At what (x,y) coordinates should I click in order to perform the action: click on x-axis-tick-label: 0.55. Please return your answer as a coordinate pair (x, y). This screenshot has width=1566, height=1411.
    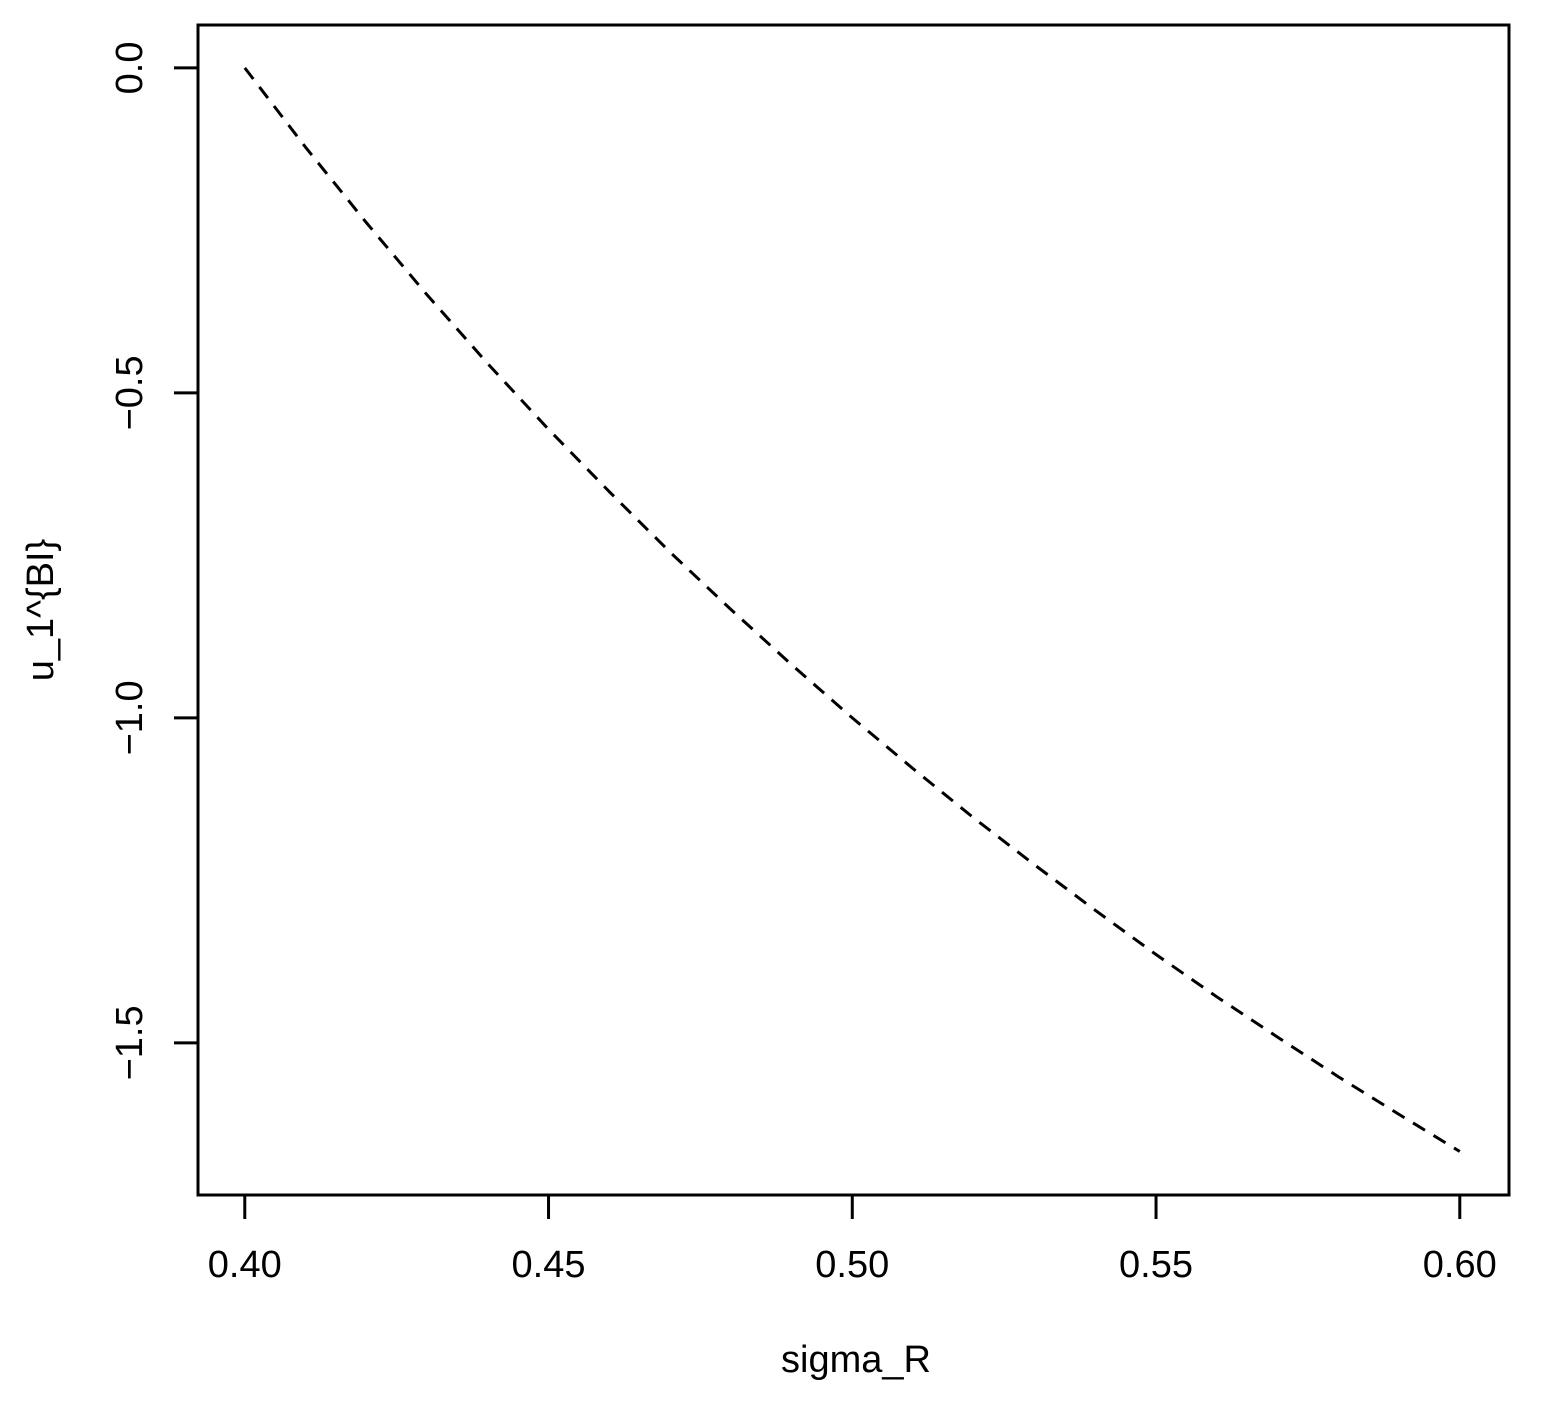
    Looking at the image, I should click on (1156, 1265).